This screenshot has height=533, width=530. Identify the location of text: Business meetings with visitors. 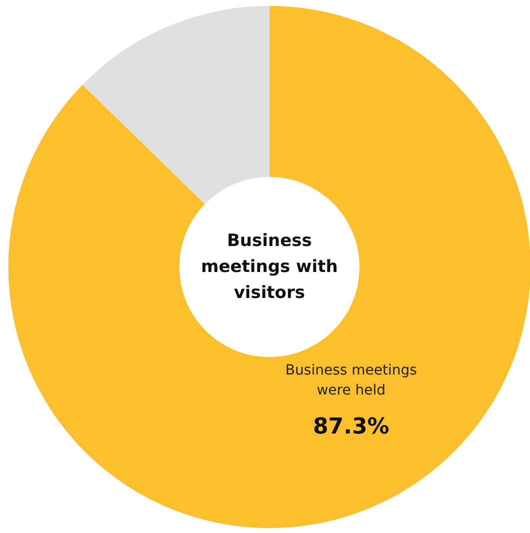
(269, 267).